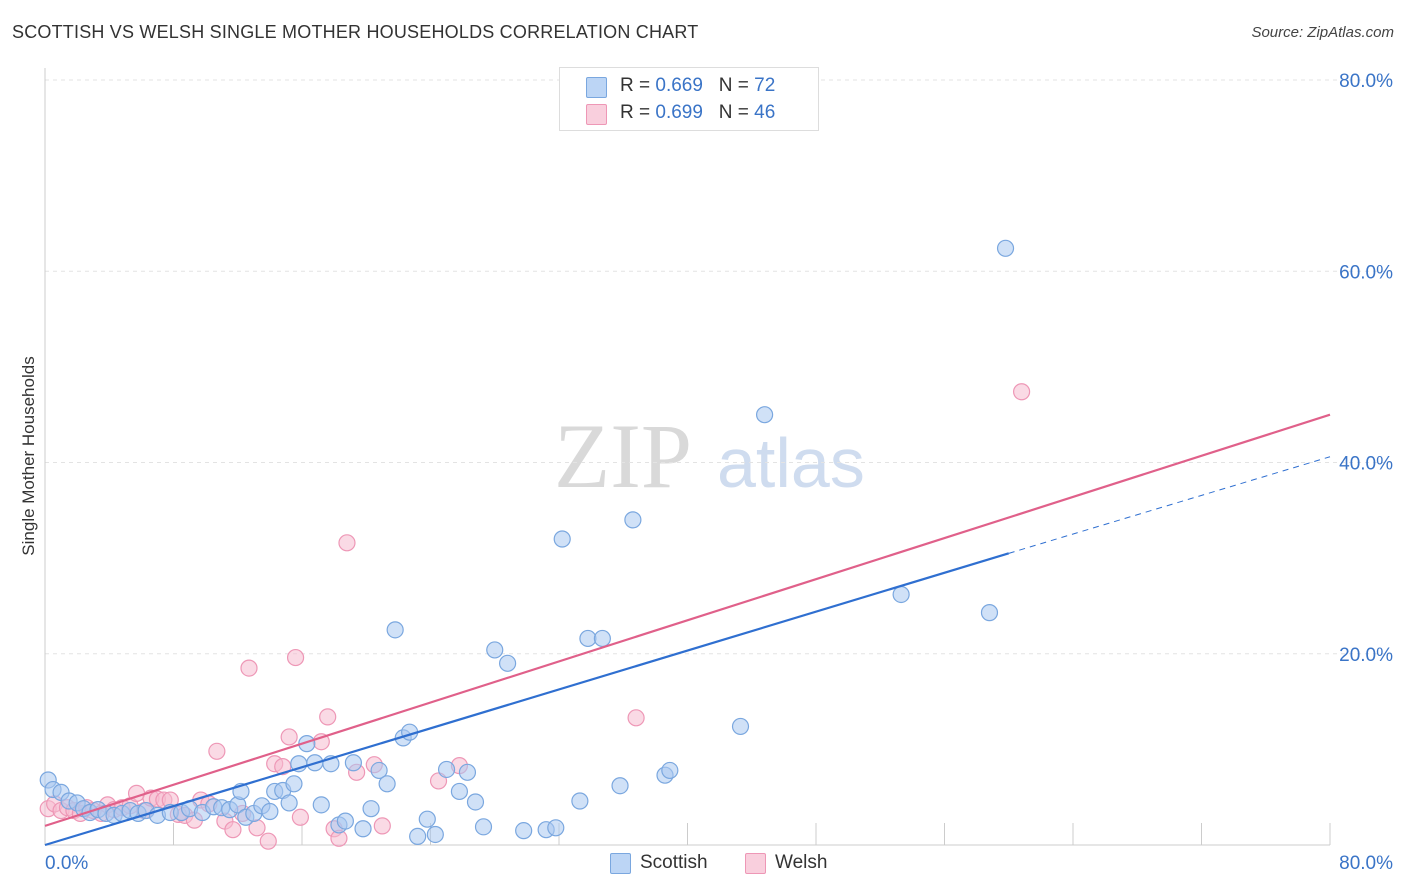 The height and width of the screenshot is (892, 1406). Describe the element at coordinates (679, 112) in the screenshot. I see `legend-r-value-welsh: 0.699` at that location.